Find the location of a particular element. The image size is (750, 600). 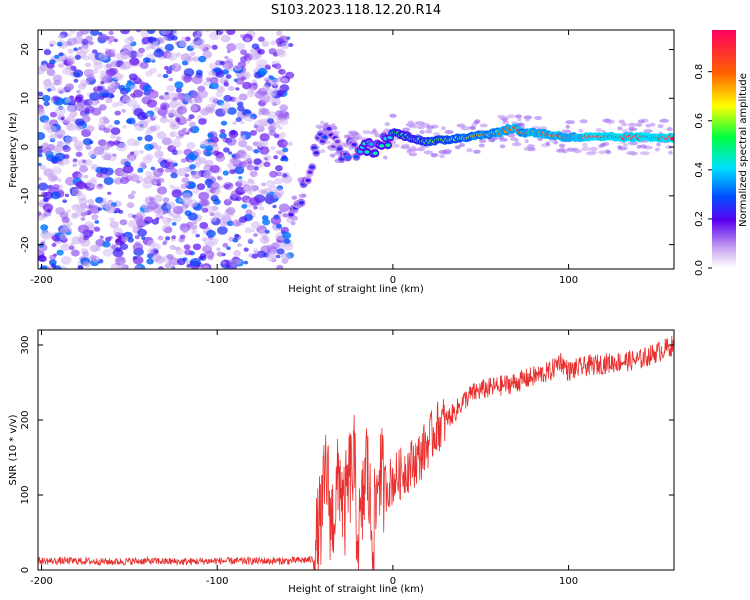

y-tick-label: 20 is located at coordinates (25, 49).